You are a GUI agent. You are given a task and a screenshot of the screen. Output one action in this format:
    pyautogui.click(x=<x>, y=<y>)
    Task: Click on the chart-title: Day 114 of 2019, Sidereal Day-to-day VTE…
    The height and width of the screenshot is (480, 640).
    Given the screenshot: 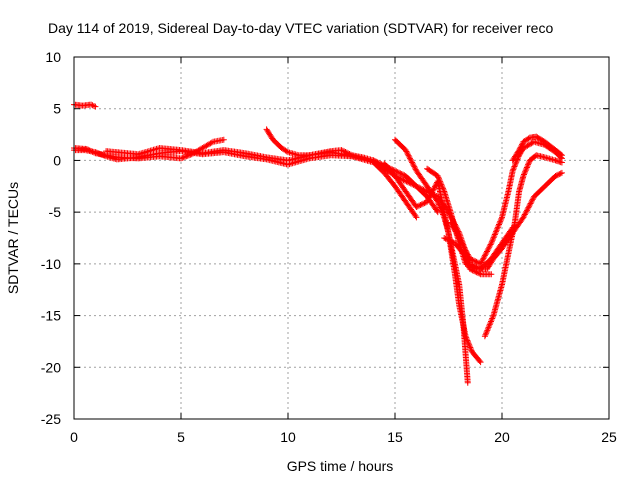 What is the action you would take?
    pyautogui.click(x=300, y=28)
    